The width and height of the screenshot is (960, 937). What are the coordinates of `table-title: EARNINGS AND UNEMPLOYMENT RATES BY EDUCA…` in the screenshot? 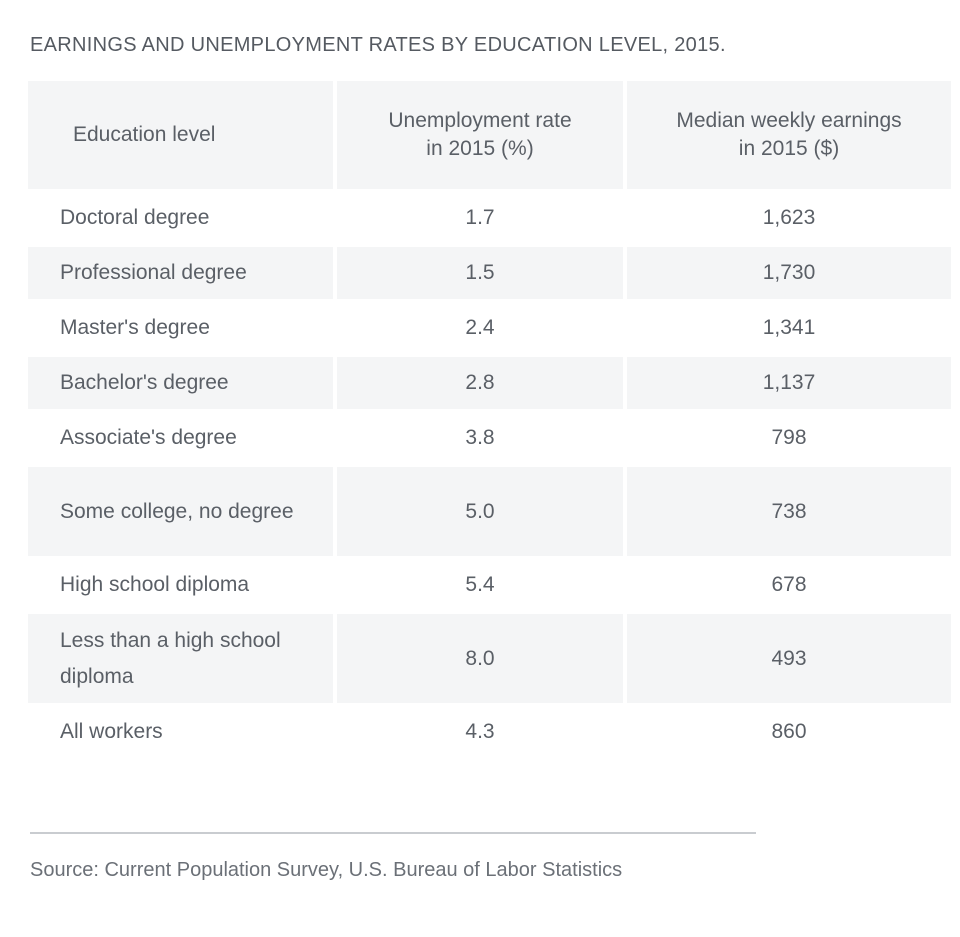 It's located at (378, 45).